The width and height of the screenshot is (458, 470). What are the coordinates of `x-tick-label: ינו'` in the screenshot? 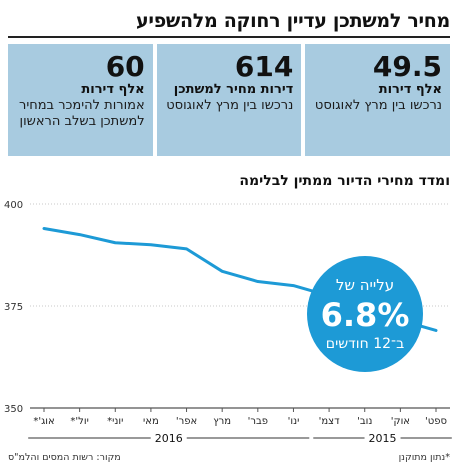 It's located at (294, 421).